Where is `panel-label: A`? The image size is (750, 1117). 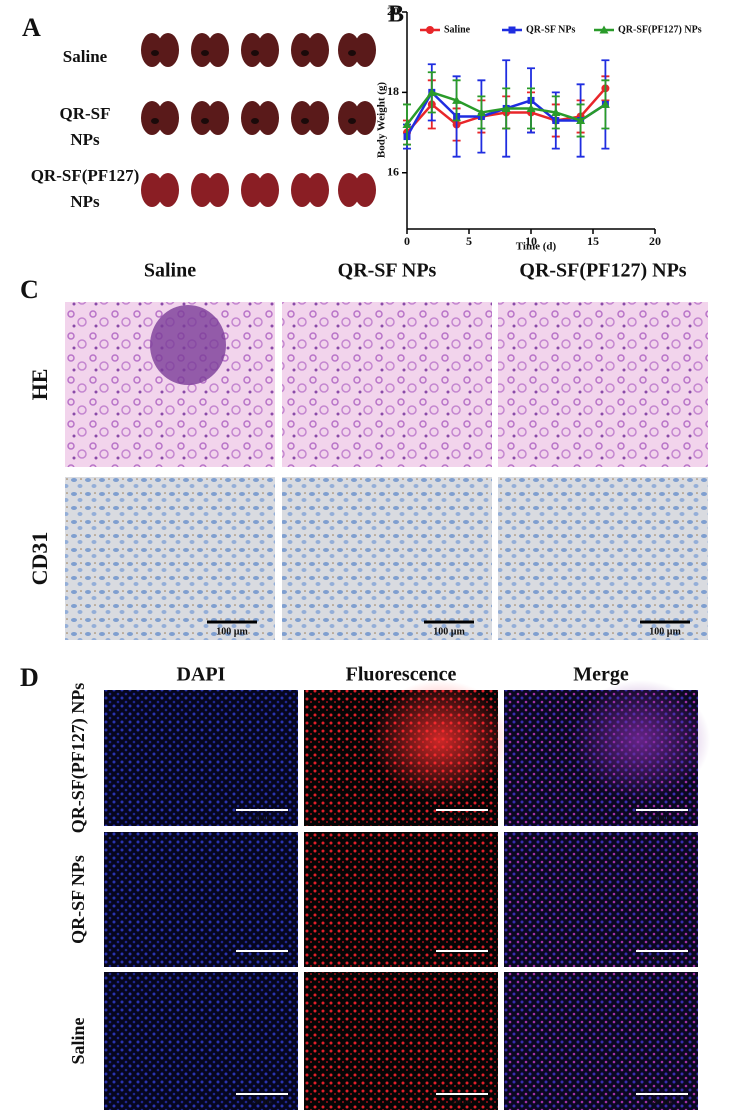 panel-label: A is located at coordinates (31, 27).